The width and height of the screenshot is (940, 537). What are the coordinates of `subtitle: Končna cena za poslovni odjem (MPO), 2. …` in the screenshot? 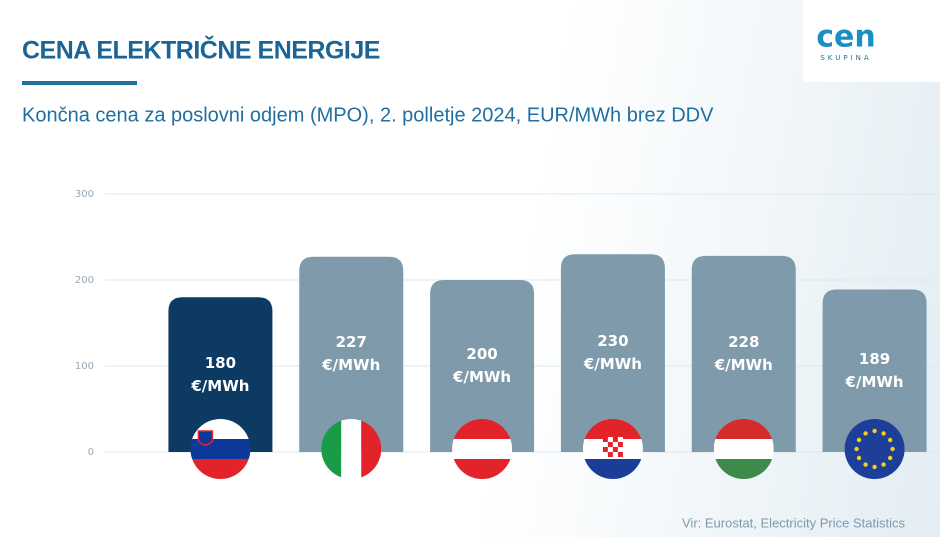 It's located at (368, 115).